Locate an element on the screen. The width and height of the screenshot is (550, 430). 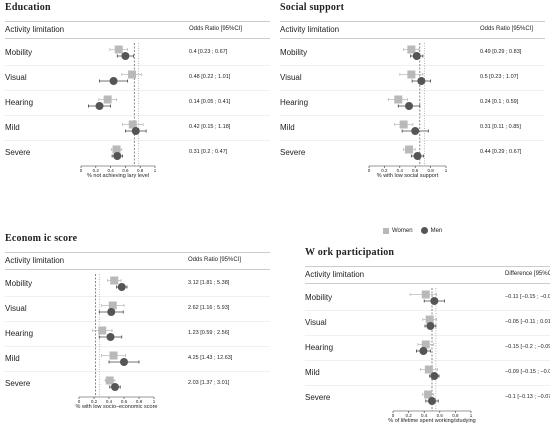
chart-title: Education is located at coordinates (28, 7).